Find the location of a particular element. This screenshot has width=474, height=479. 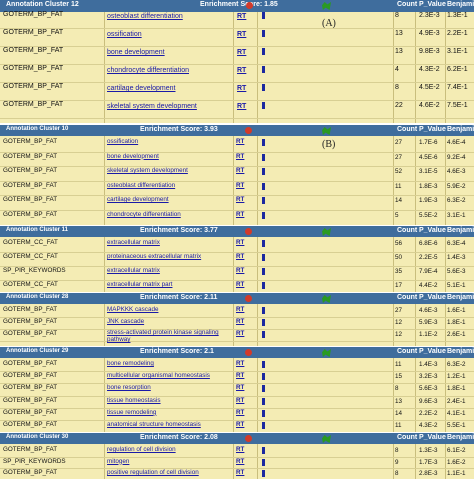

term-link: anatomical structure homeostasis is located at coordinates (154, 424).